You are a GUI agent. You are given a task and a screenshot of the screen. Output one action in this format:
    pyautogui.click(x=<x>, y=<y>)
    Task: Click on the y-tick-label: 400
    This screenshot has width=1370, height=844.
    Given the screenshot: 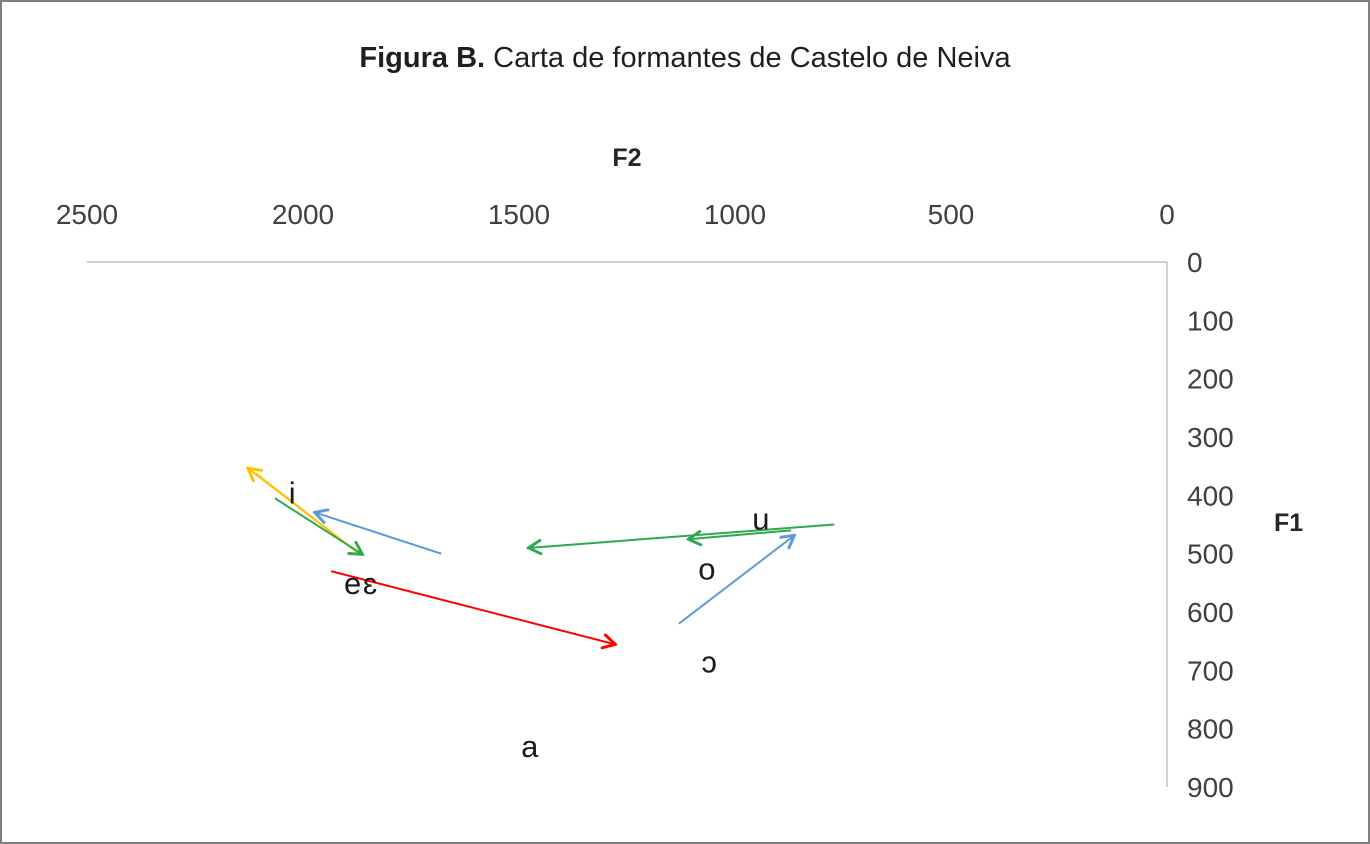 What is the action you would take?
    pyautogui.click(x=1210, y=495)
    